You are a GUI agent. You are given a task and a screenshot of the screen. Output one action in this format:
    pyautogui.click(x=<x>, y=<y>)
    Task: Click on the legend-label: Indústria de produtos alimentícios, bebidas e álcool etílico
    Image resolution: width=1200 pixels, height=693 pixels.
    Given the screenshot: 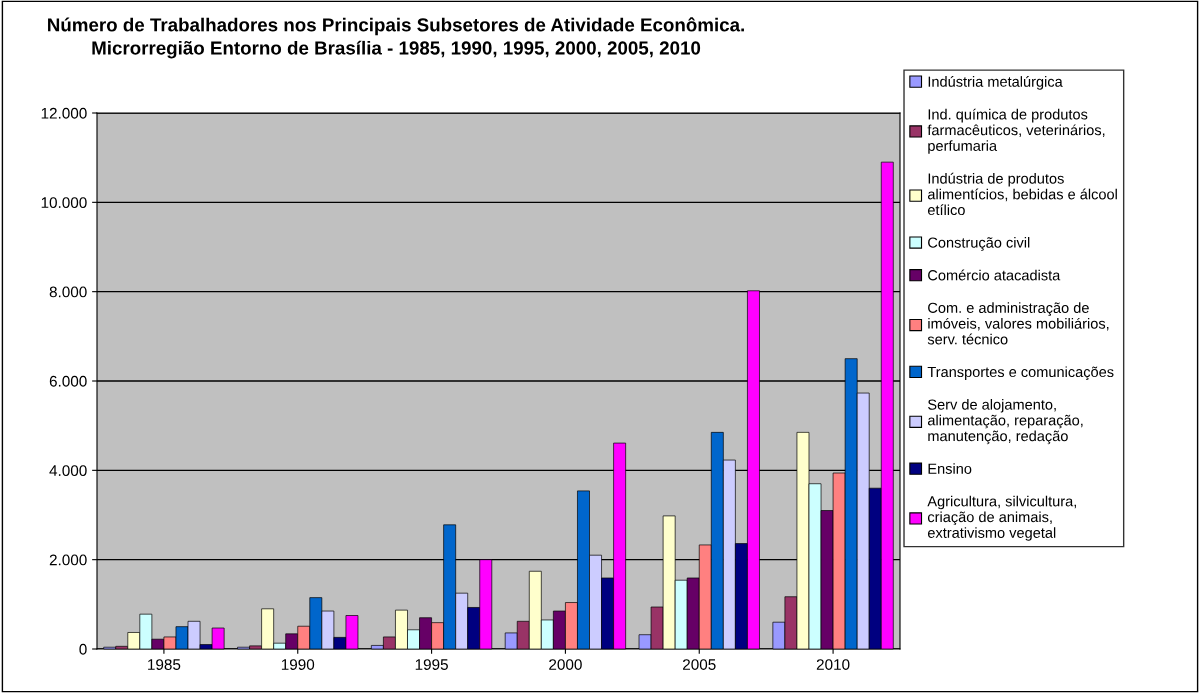 What is the action you would take?
    pyautogui.click(x=1022, y=194)
    